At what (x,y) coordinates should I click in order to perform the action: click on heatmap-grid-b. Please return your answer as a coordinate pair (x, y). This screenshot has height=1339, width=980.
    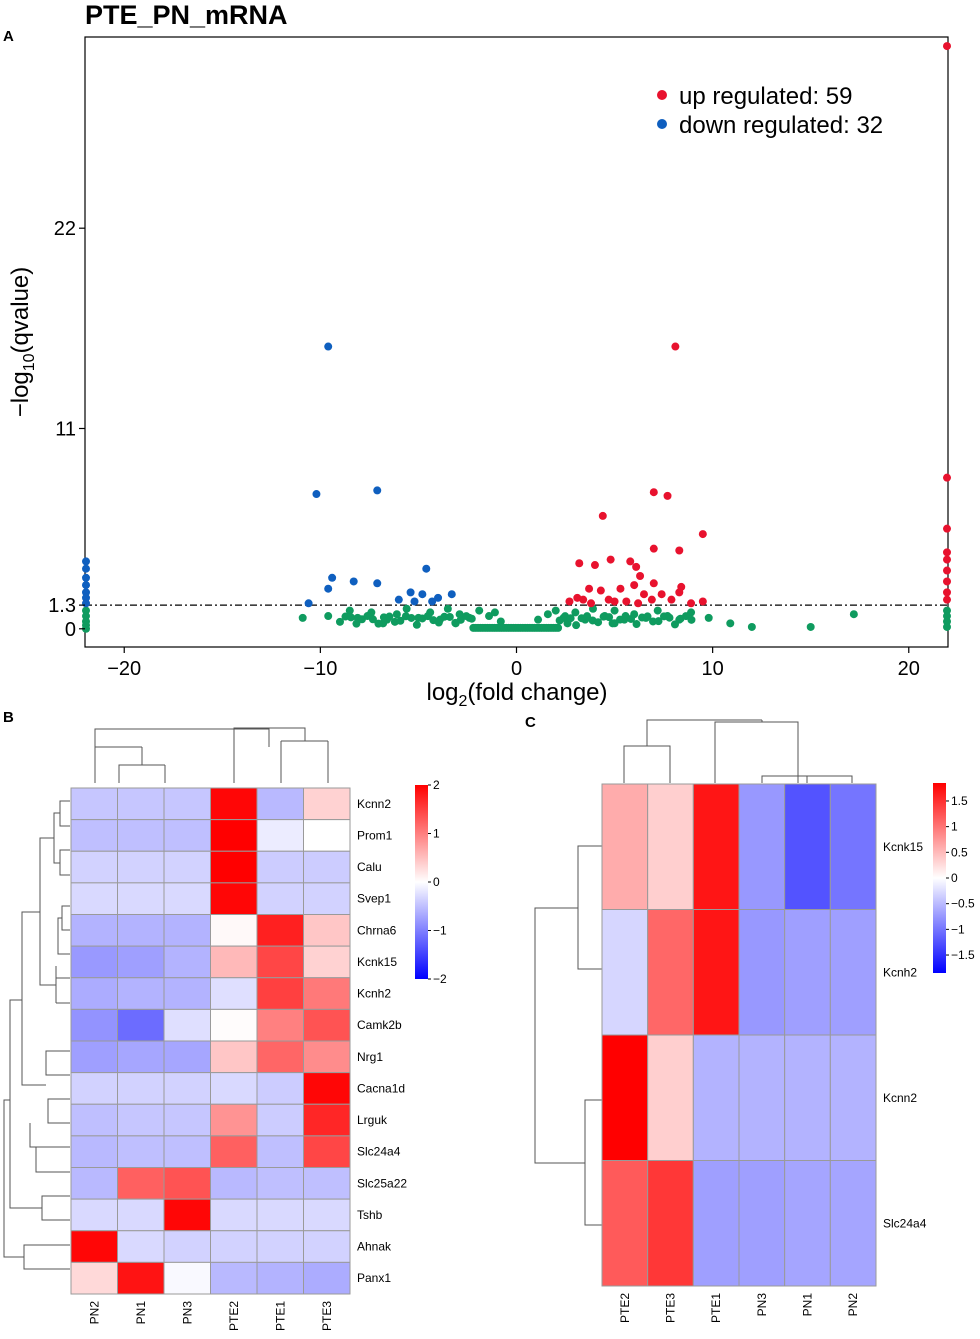
    Looking at the image, I should click on (210, 1041).